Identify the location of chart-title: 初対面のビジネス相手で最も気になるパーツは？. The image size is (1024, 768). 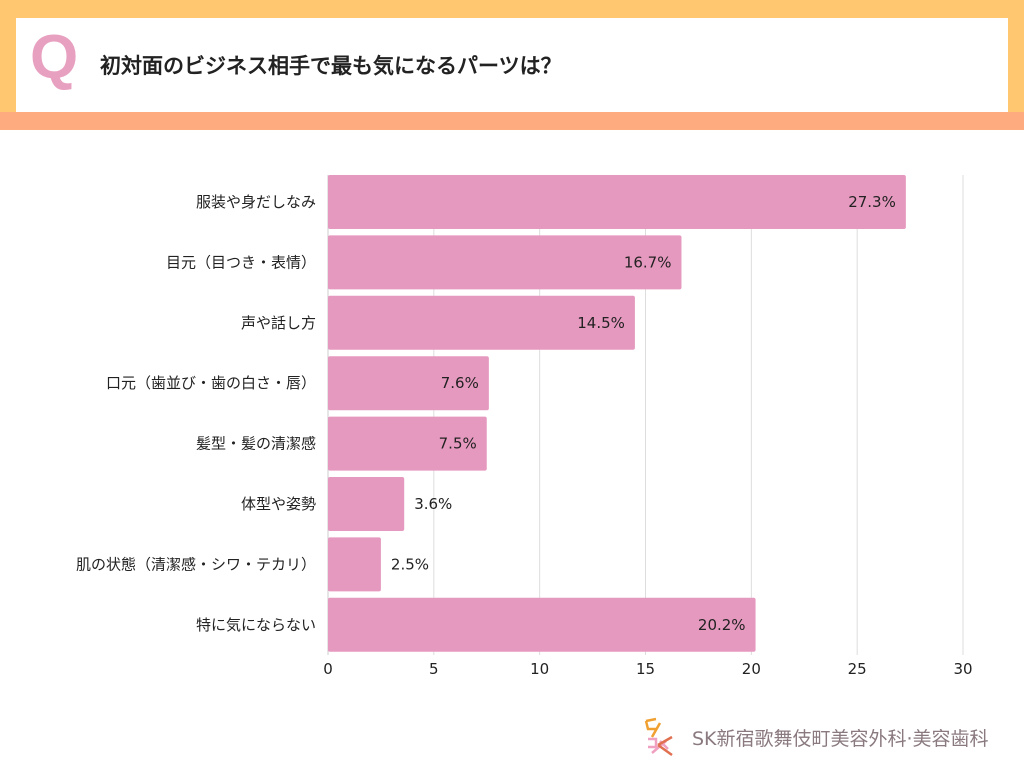
(331, 66).